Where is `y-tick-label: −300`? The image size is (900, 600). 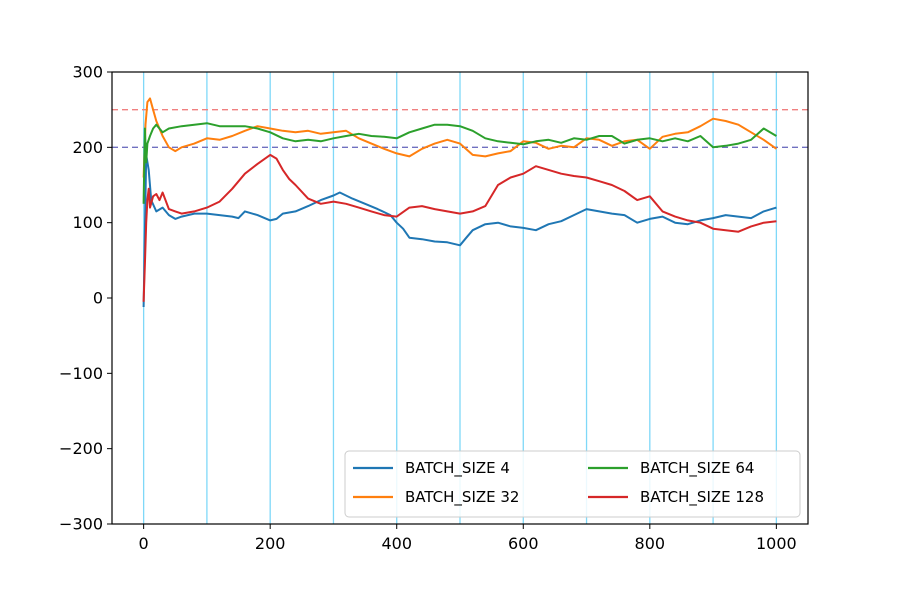
y-tick-label: −300 is located at coordinates (81, 524).